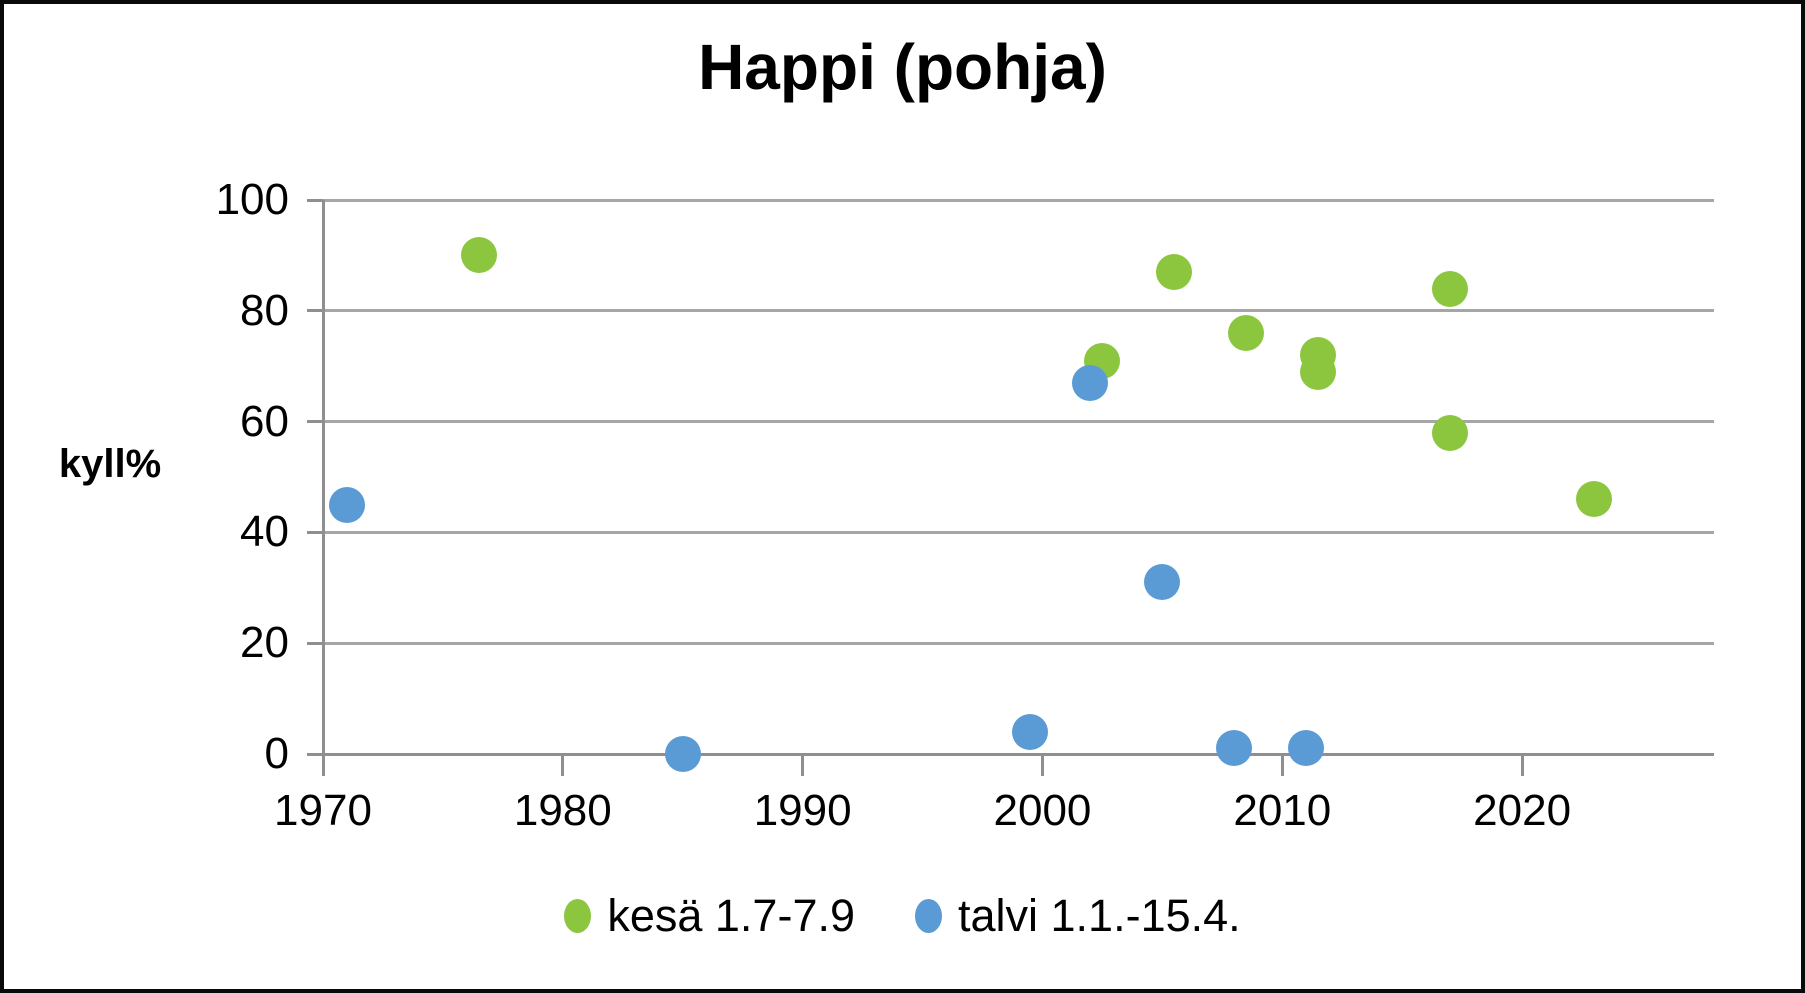 The height and width of the screenshot is (993, 1805). Describe the element at coordinates (563, 765) in the screenshot. I see `x-tick-1980` at that location.